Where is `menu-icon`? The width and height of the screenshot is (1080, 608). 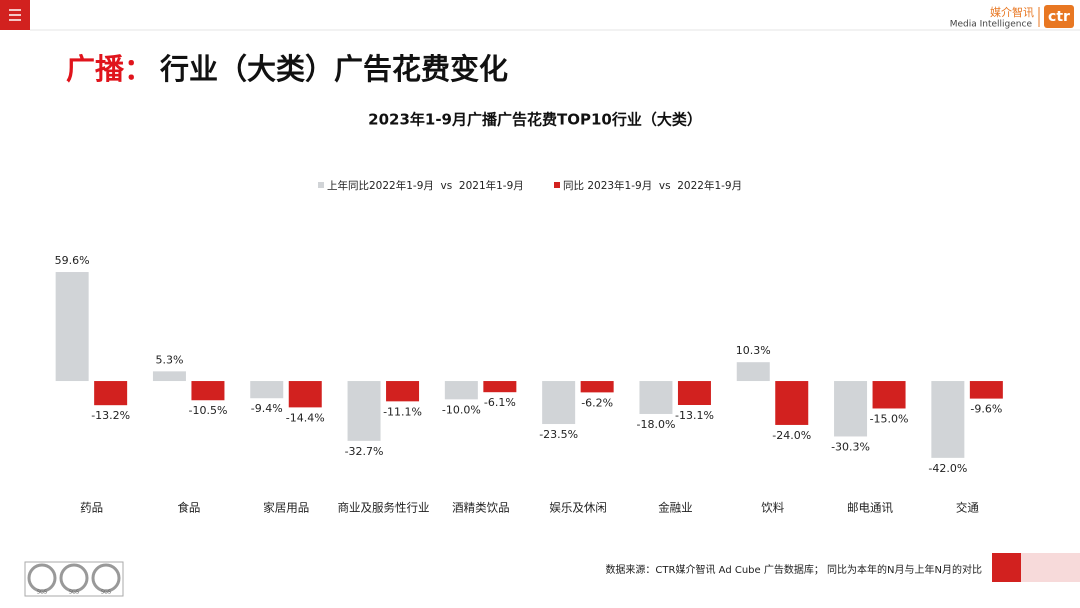 menu-icon is located at coordinates (15, 15).